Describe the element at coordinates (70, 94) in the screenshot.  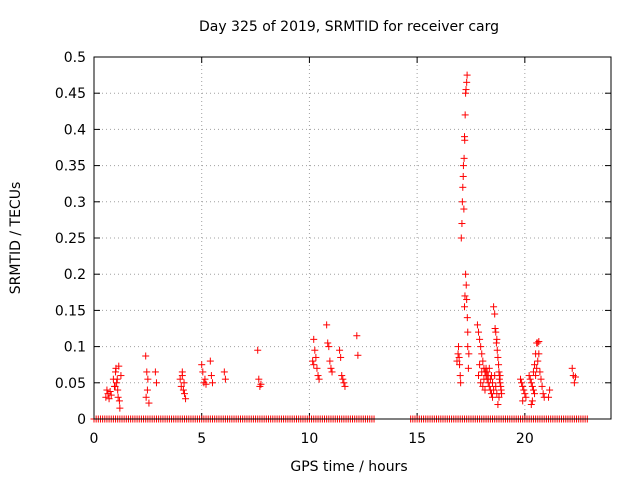
I see `y-tick-label: 0.45` at that location.